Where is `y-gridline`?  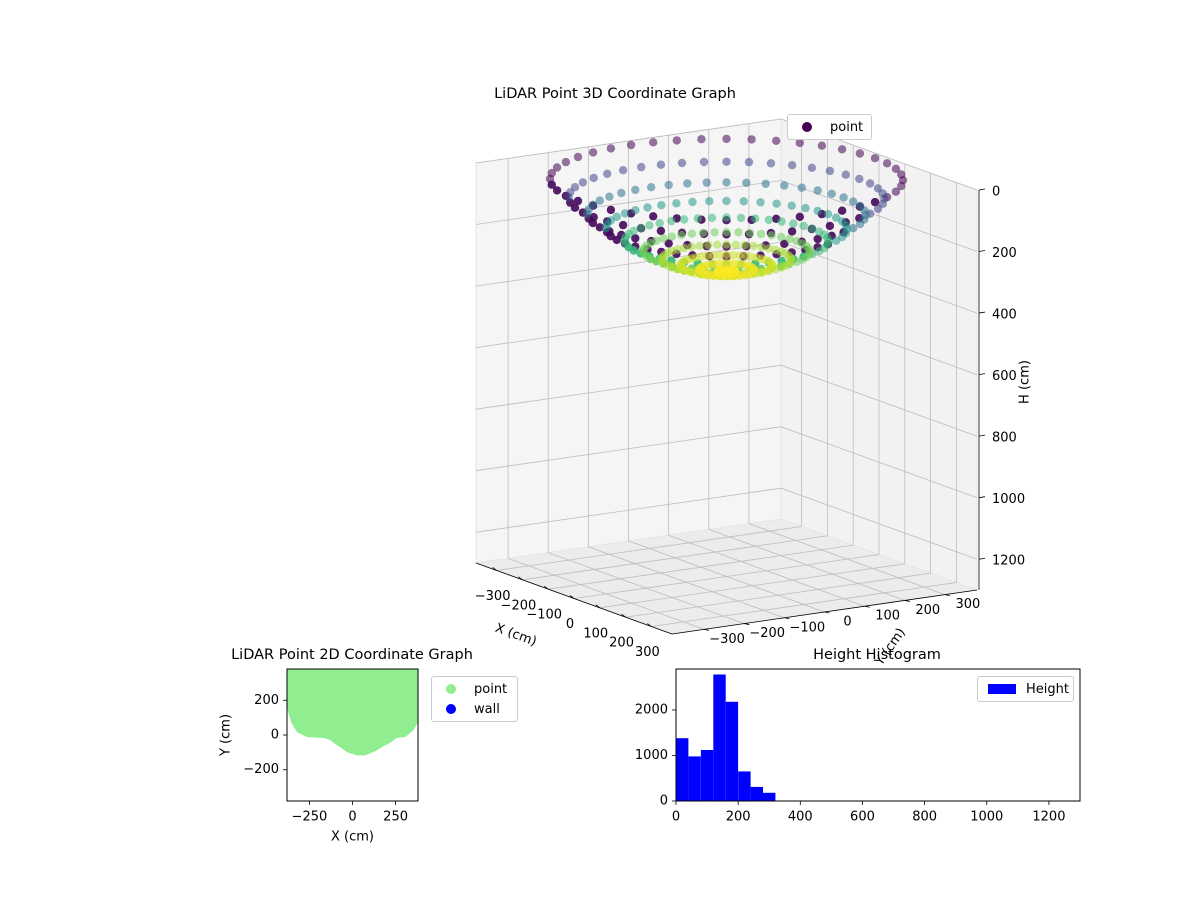
y-gridline is located at coordinates (606, 394).